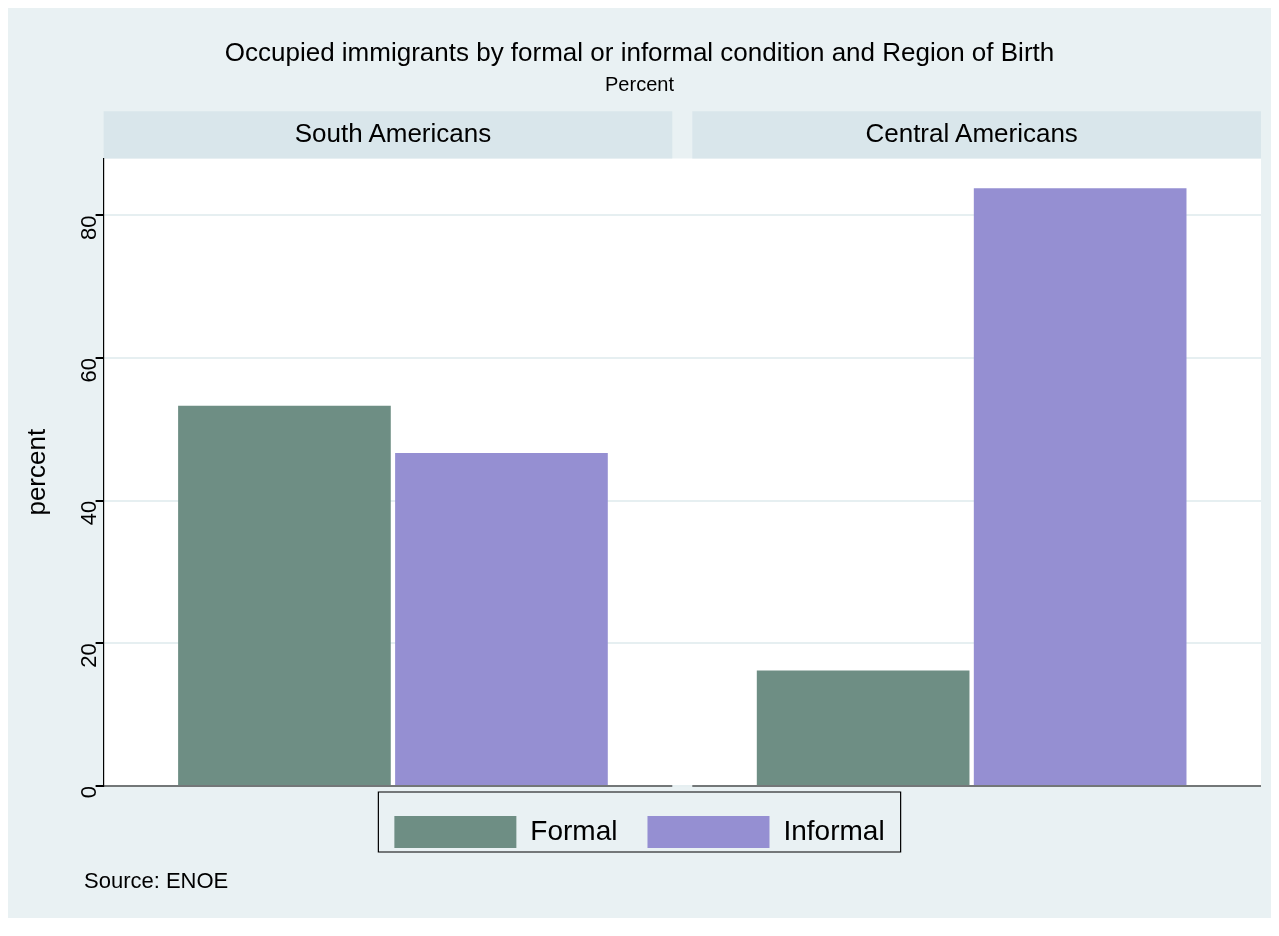  What do you see at coordinates (393, 132) in the screenshot?
I see `x-tick-label: South Americans` at bounding box center [393, 132].